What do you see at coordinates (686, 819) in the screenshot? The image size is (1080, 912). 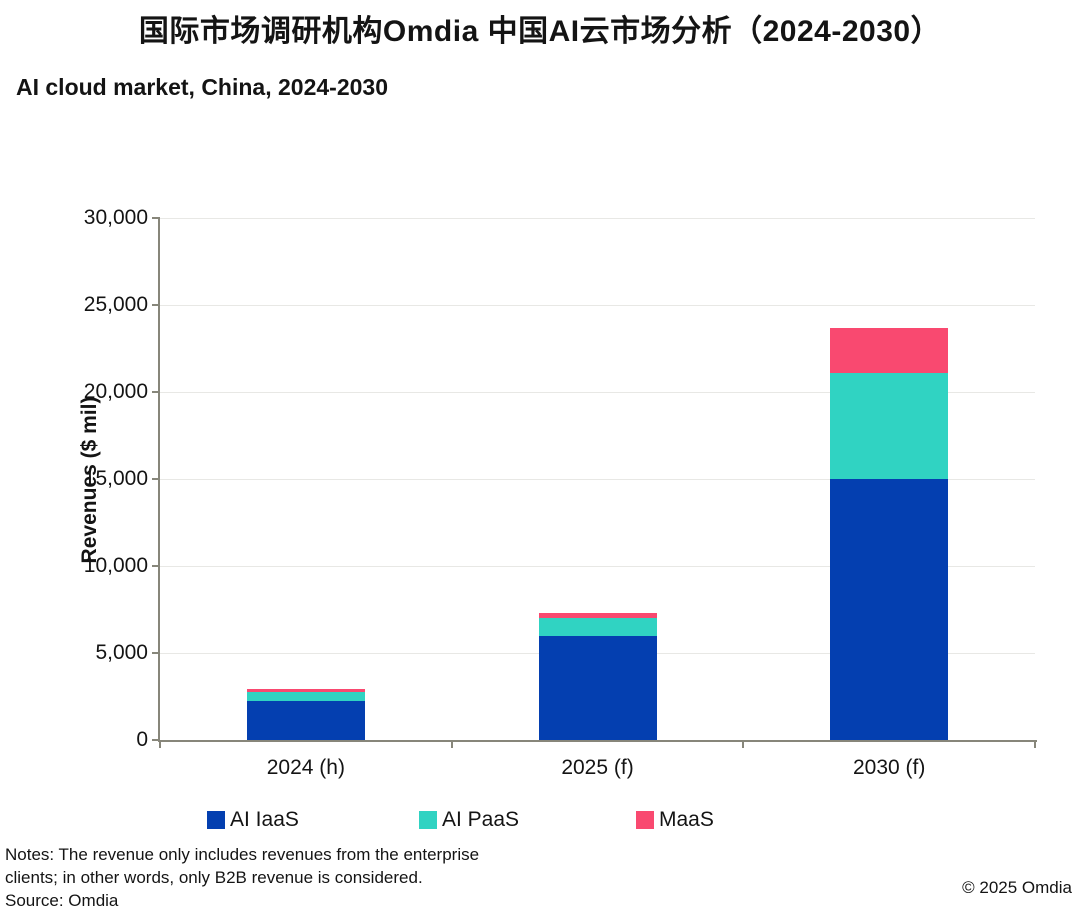 I see `legend-label: MaaS` at bounding box center [686, 819].